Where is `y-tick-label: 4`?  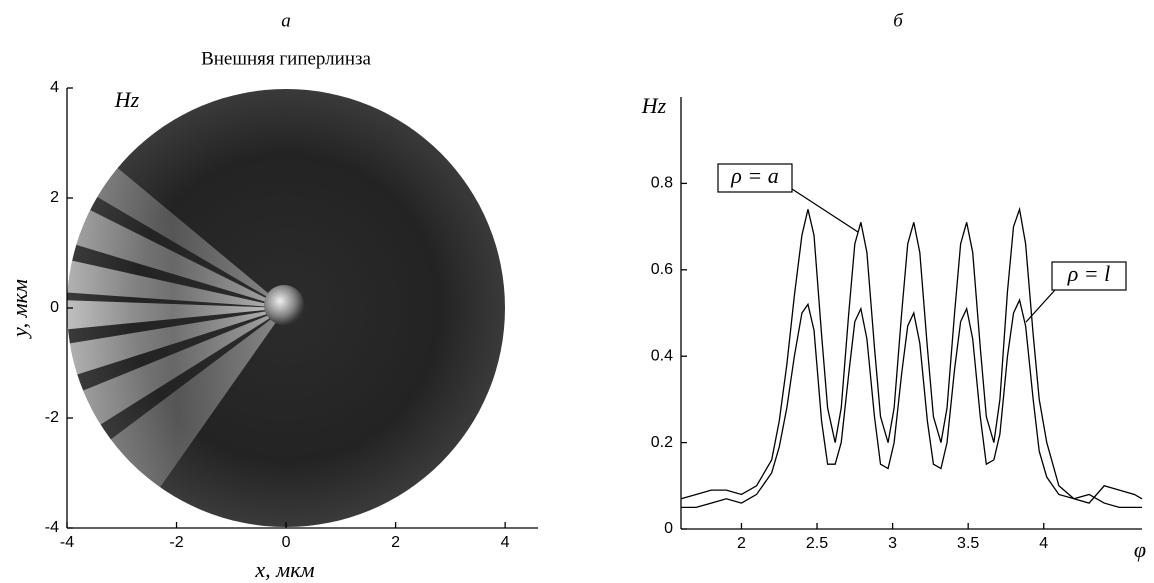
y-tick-label: 4 is located at coordinates (54, 87).